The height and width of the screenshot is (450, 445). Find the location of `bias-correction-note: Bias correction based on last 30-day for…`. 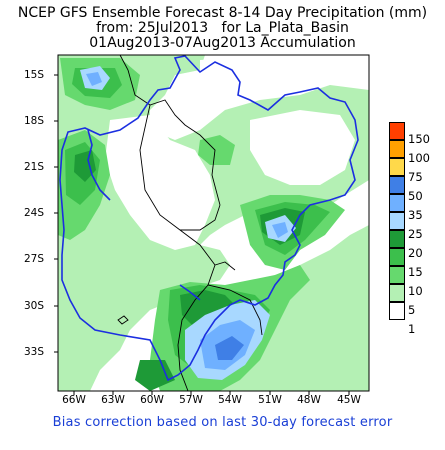

bias-correction-note: Bias correction based on last 30-day for… is located at coordinates (222, 422).